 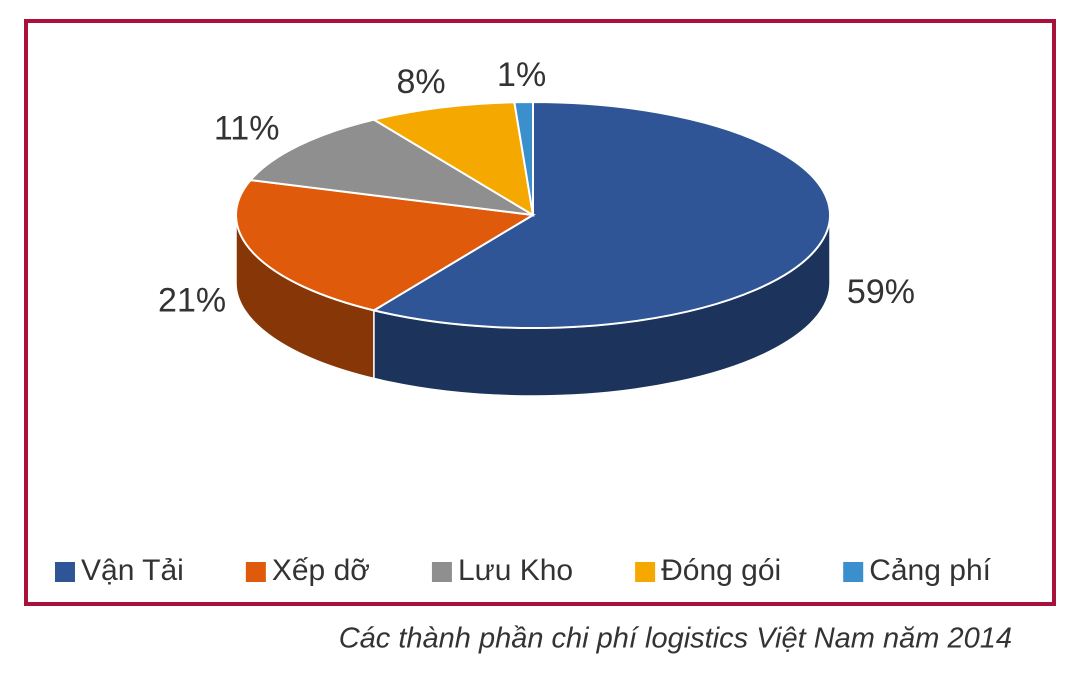 What do you see at coordinates (721, 570) in the screenshot?
I see `legend-label: Đóng gói` at bounding box center [721, 570].